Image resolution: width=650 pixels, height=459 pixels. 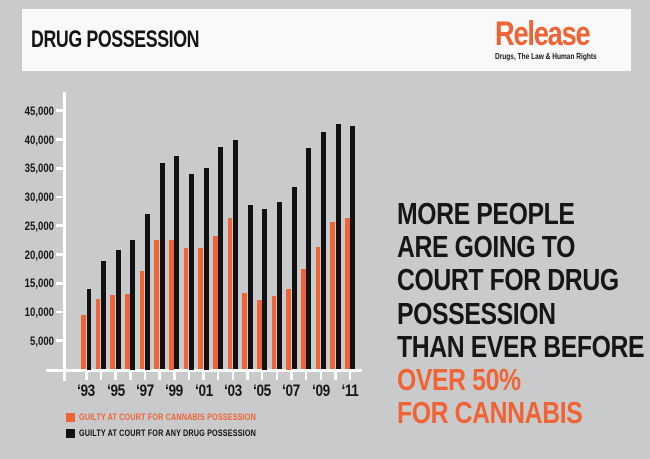 I want to click on x-tick-2000, so click(x=189, y=376).